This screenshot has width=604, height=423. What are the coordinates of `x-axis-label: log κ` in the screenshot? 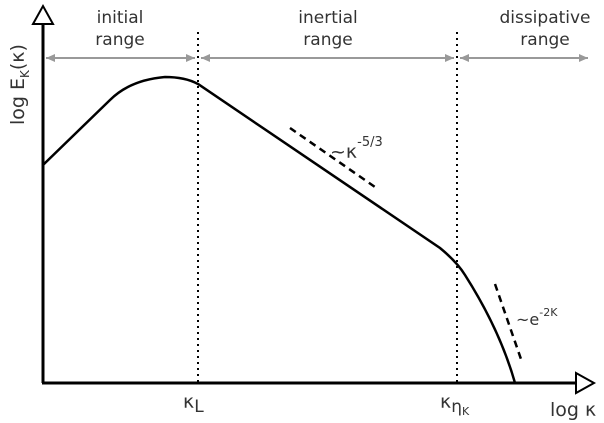 It's located at (573, 410).